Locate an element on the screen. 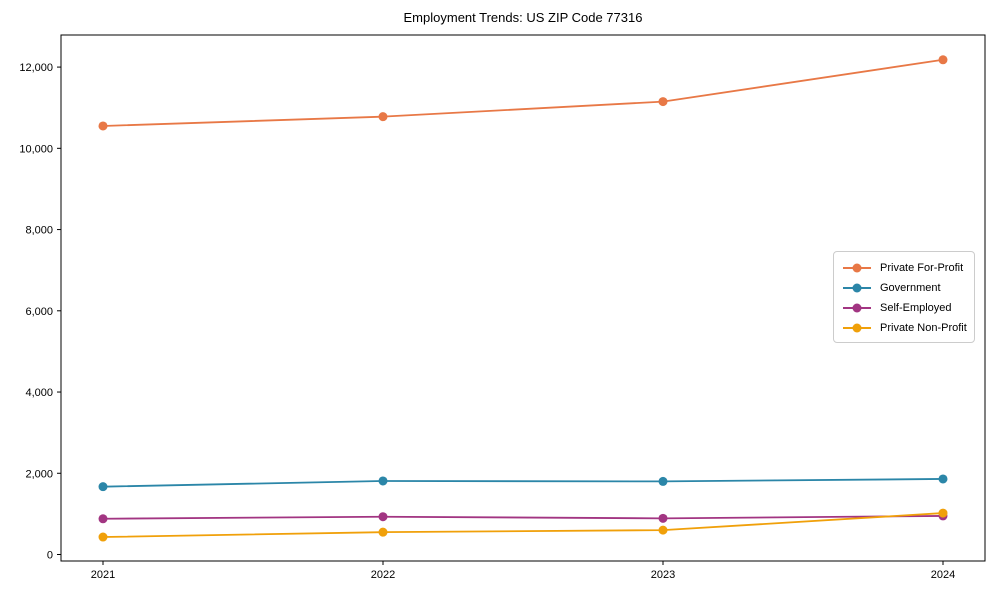 This screenshot has width=1000, height=600. legend-item-private-non-profit: Private Non-Profit is located at coordinates (905, 328).